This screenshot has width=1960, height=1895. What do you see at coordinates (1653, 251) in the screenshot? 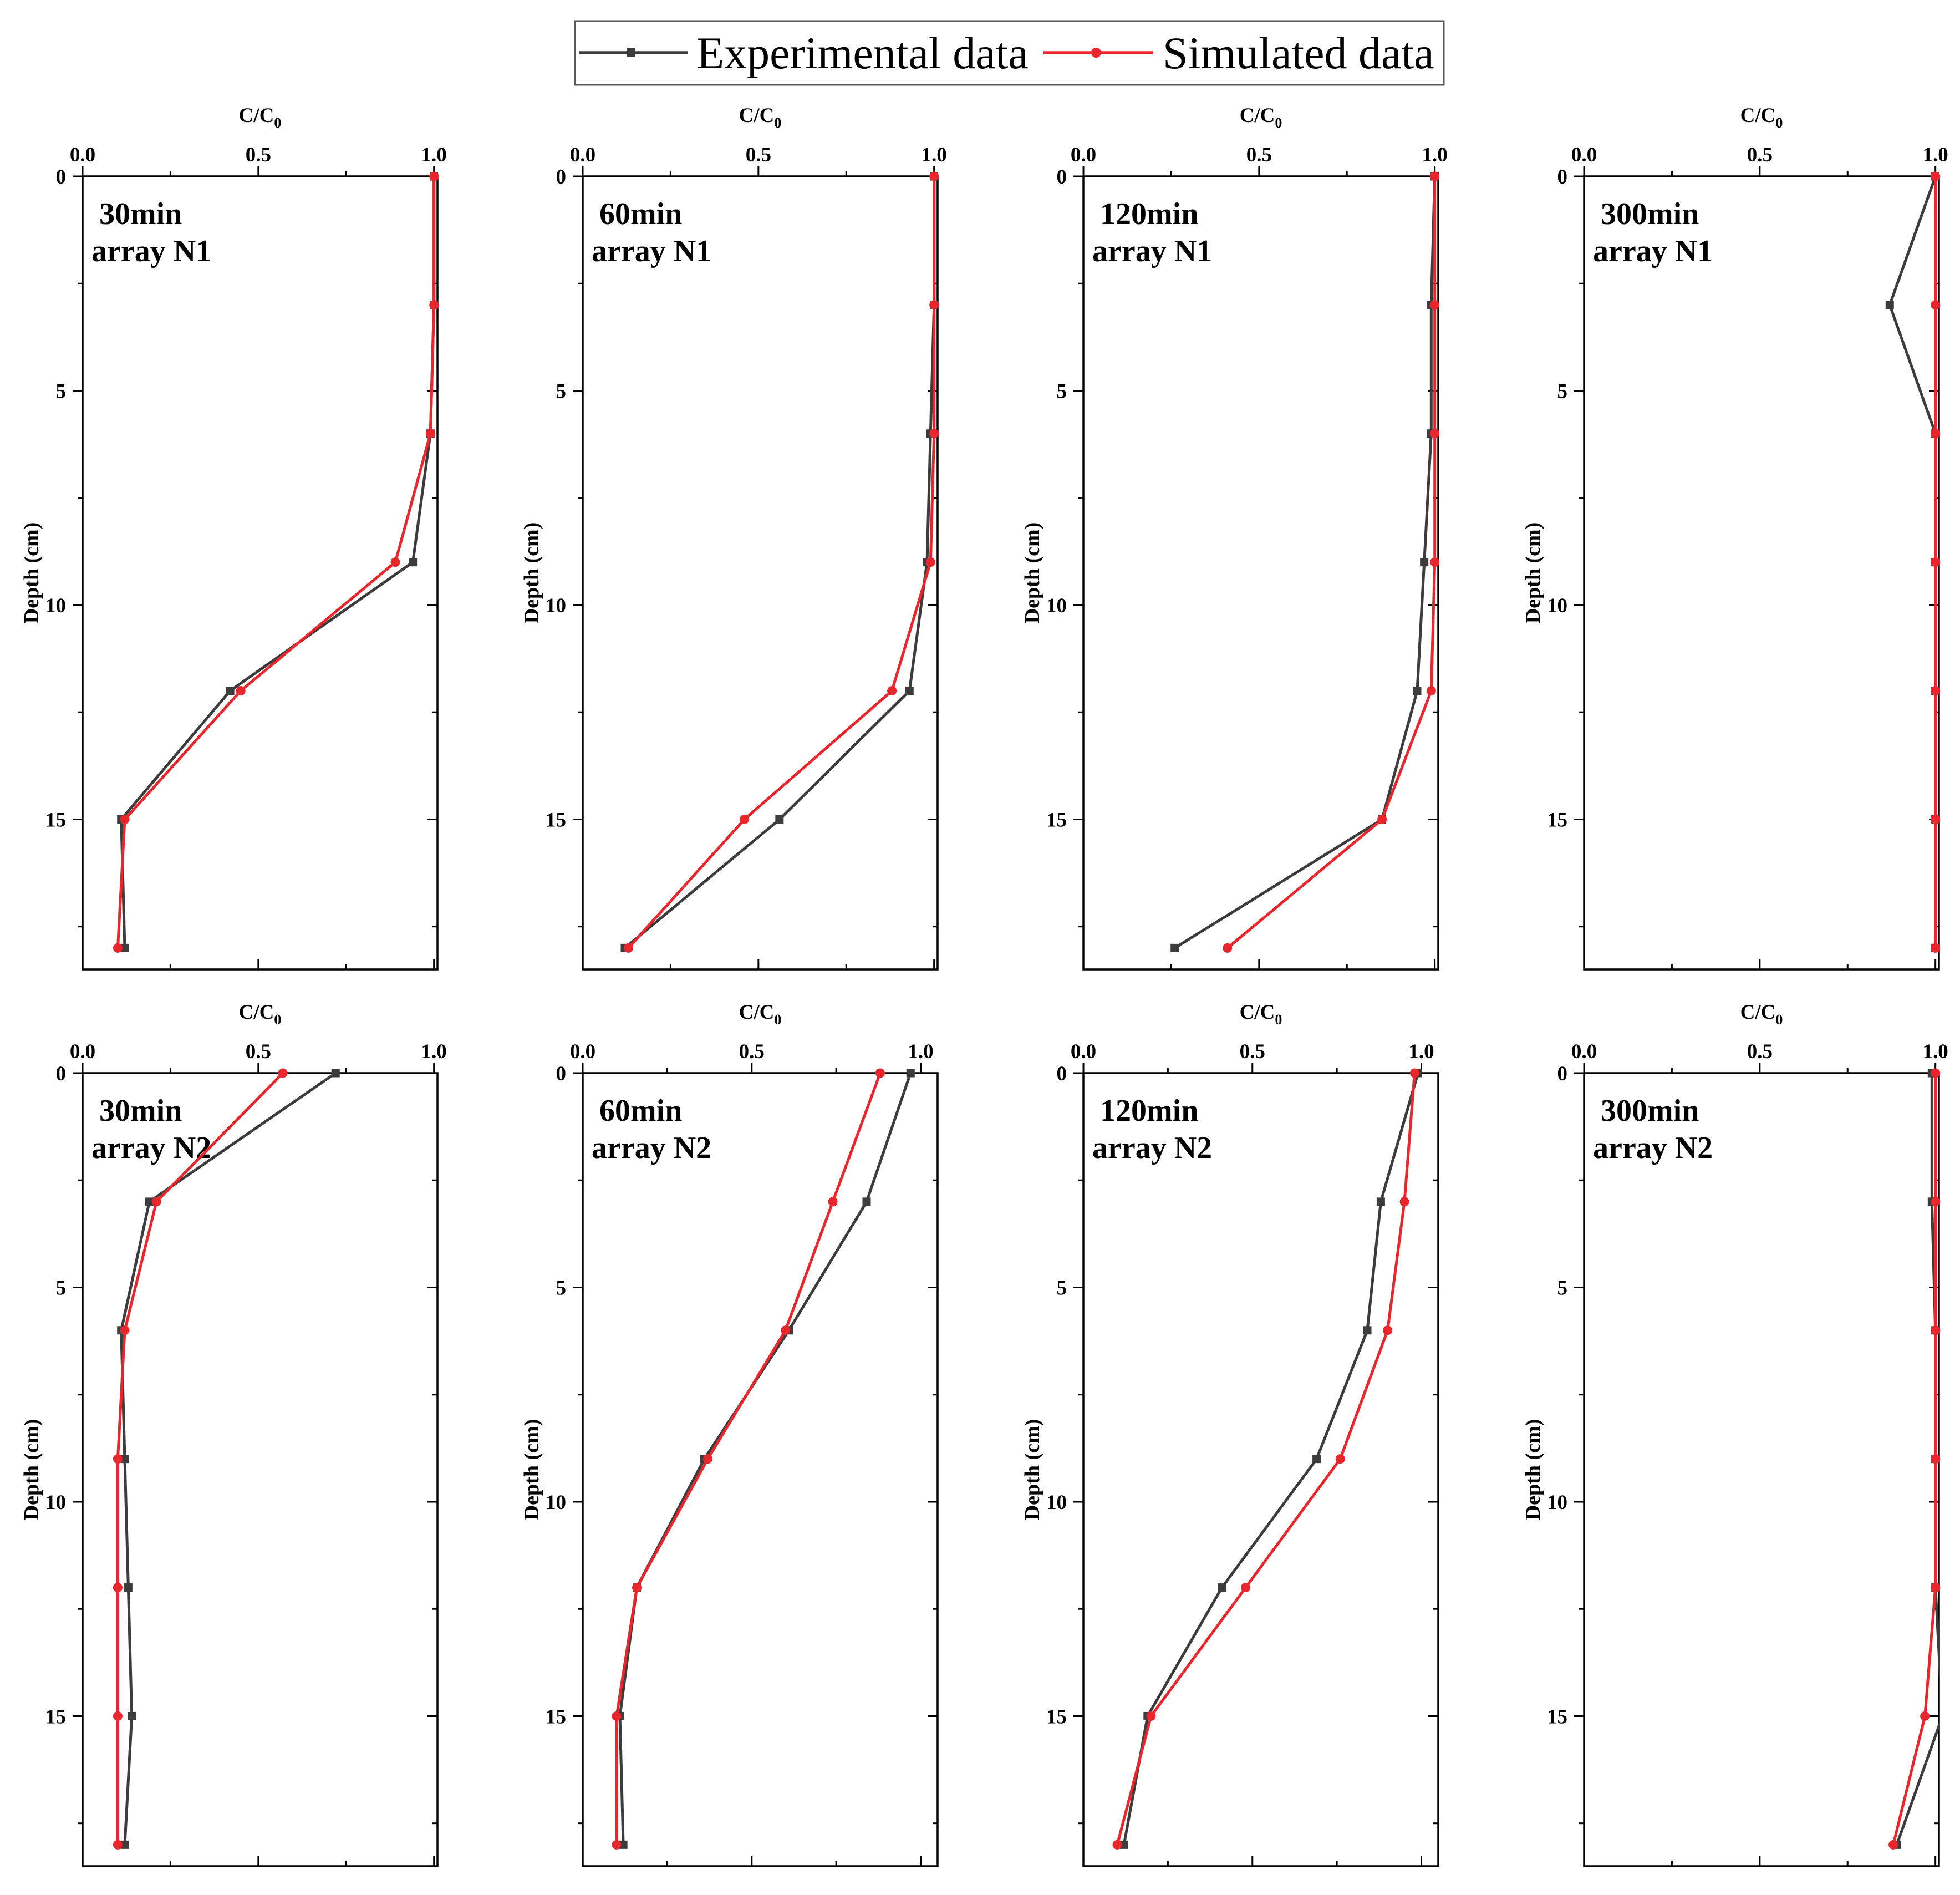
I see `array-label: array N1` at bounding box center [1653, 251].